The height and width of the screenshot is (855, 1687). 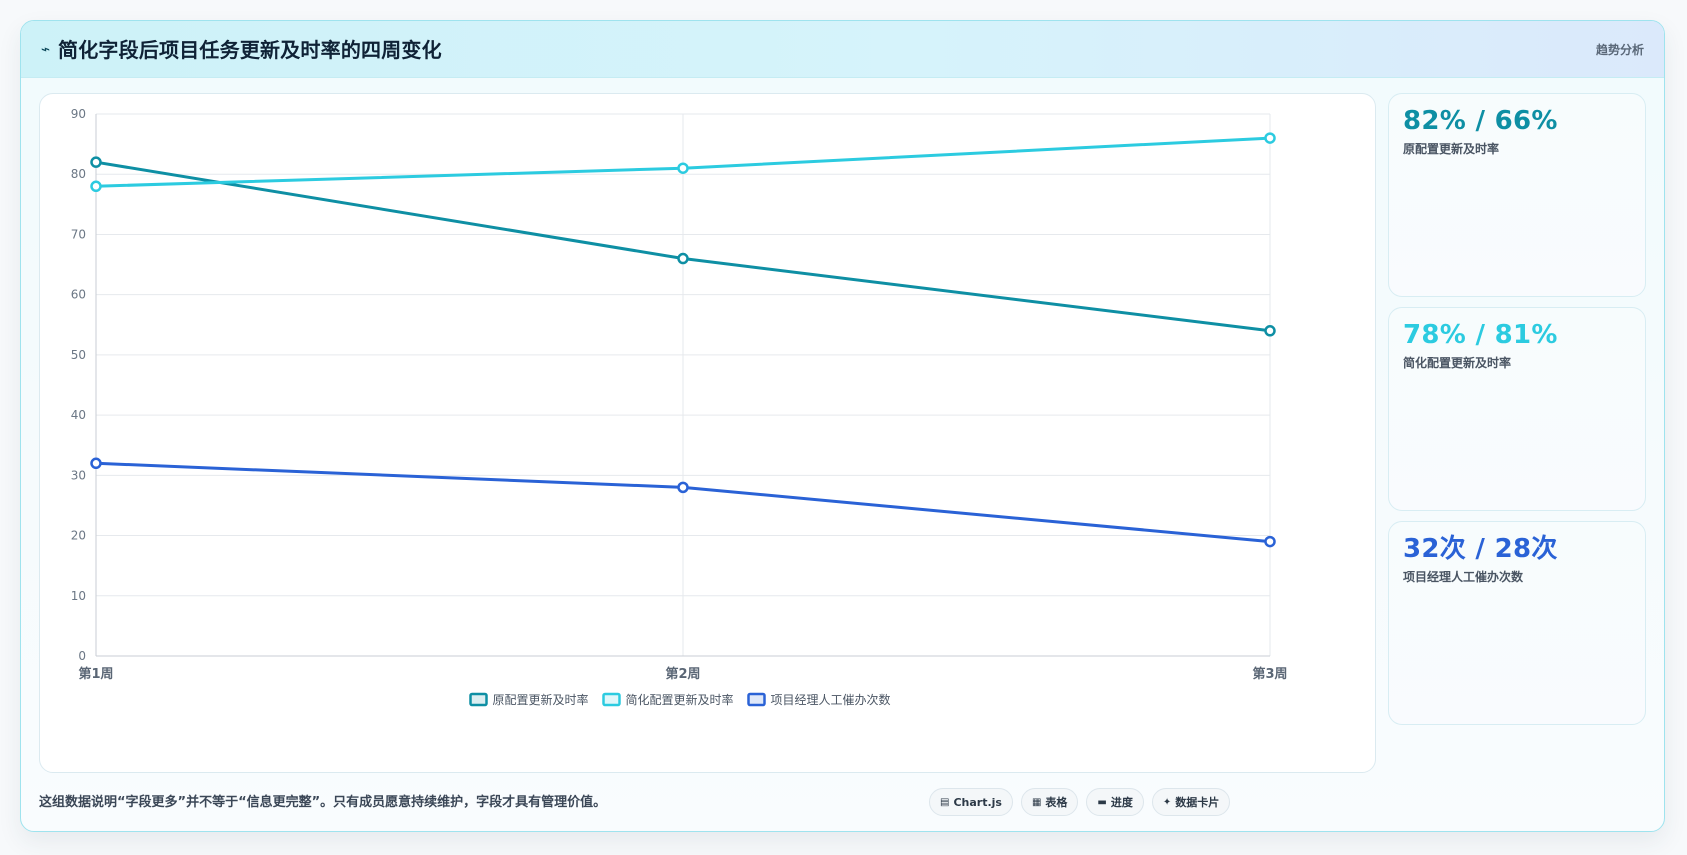 What do you see at coordinates (78, 355) in the screenshot?
I see `y-tick-label: 50` at bounding box center [78, 355].